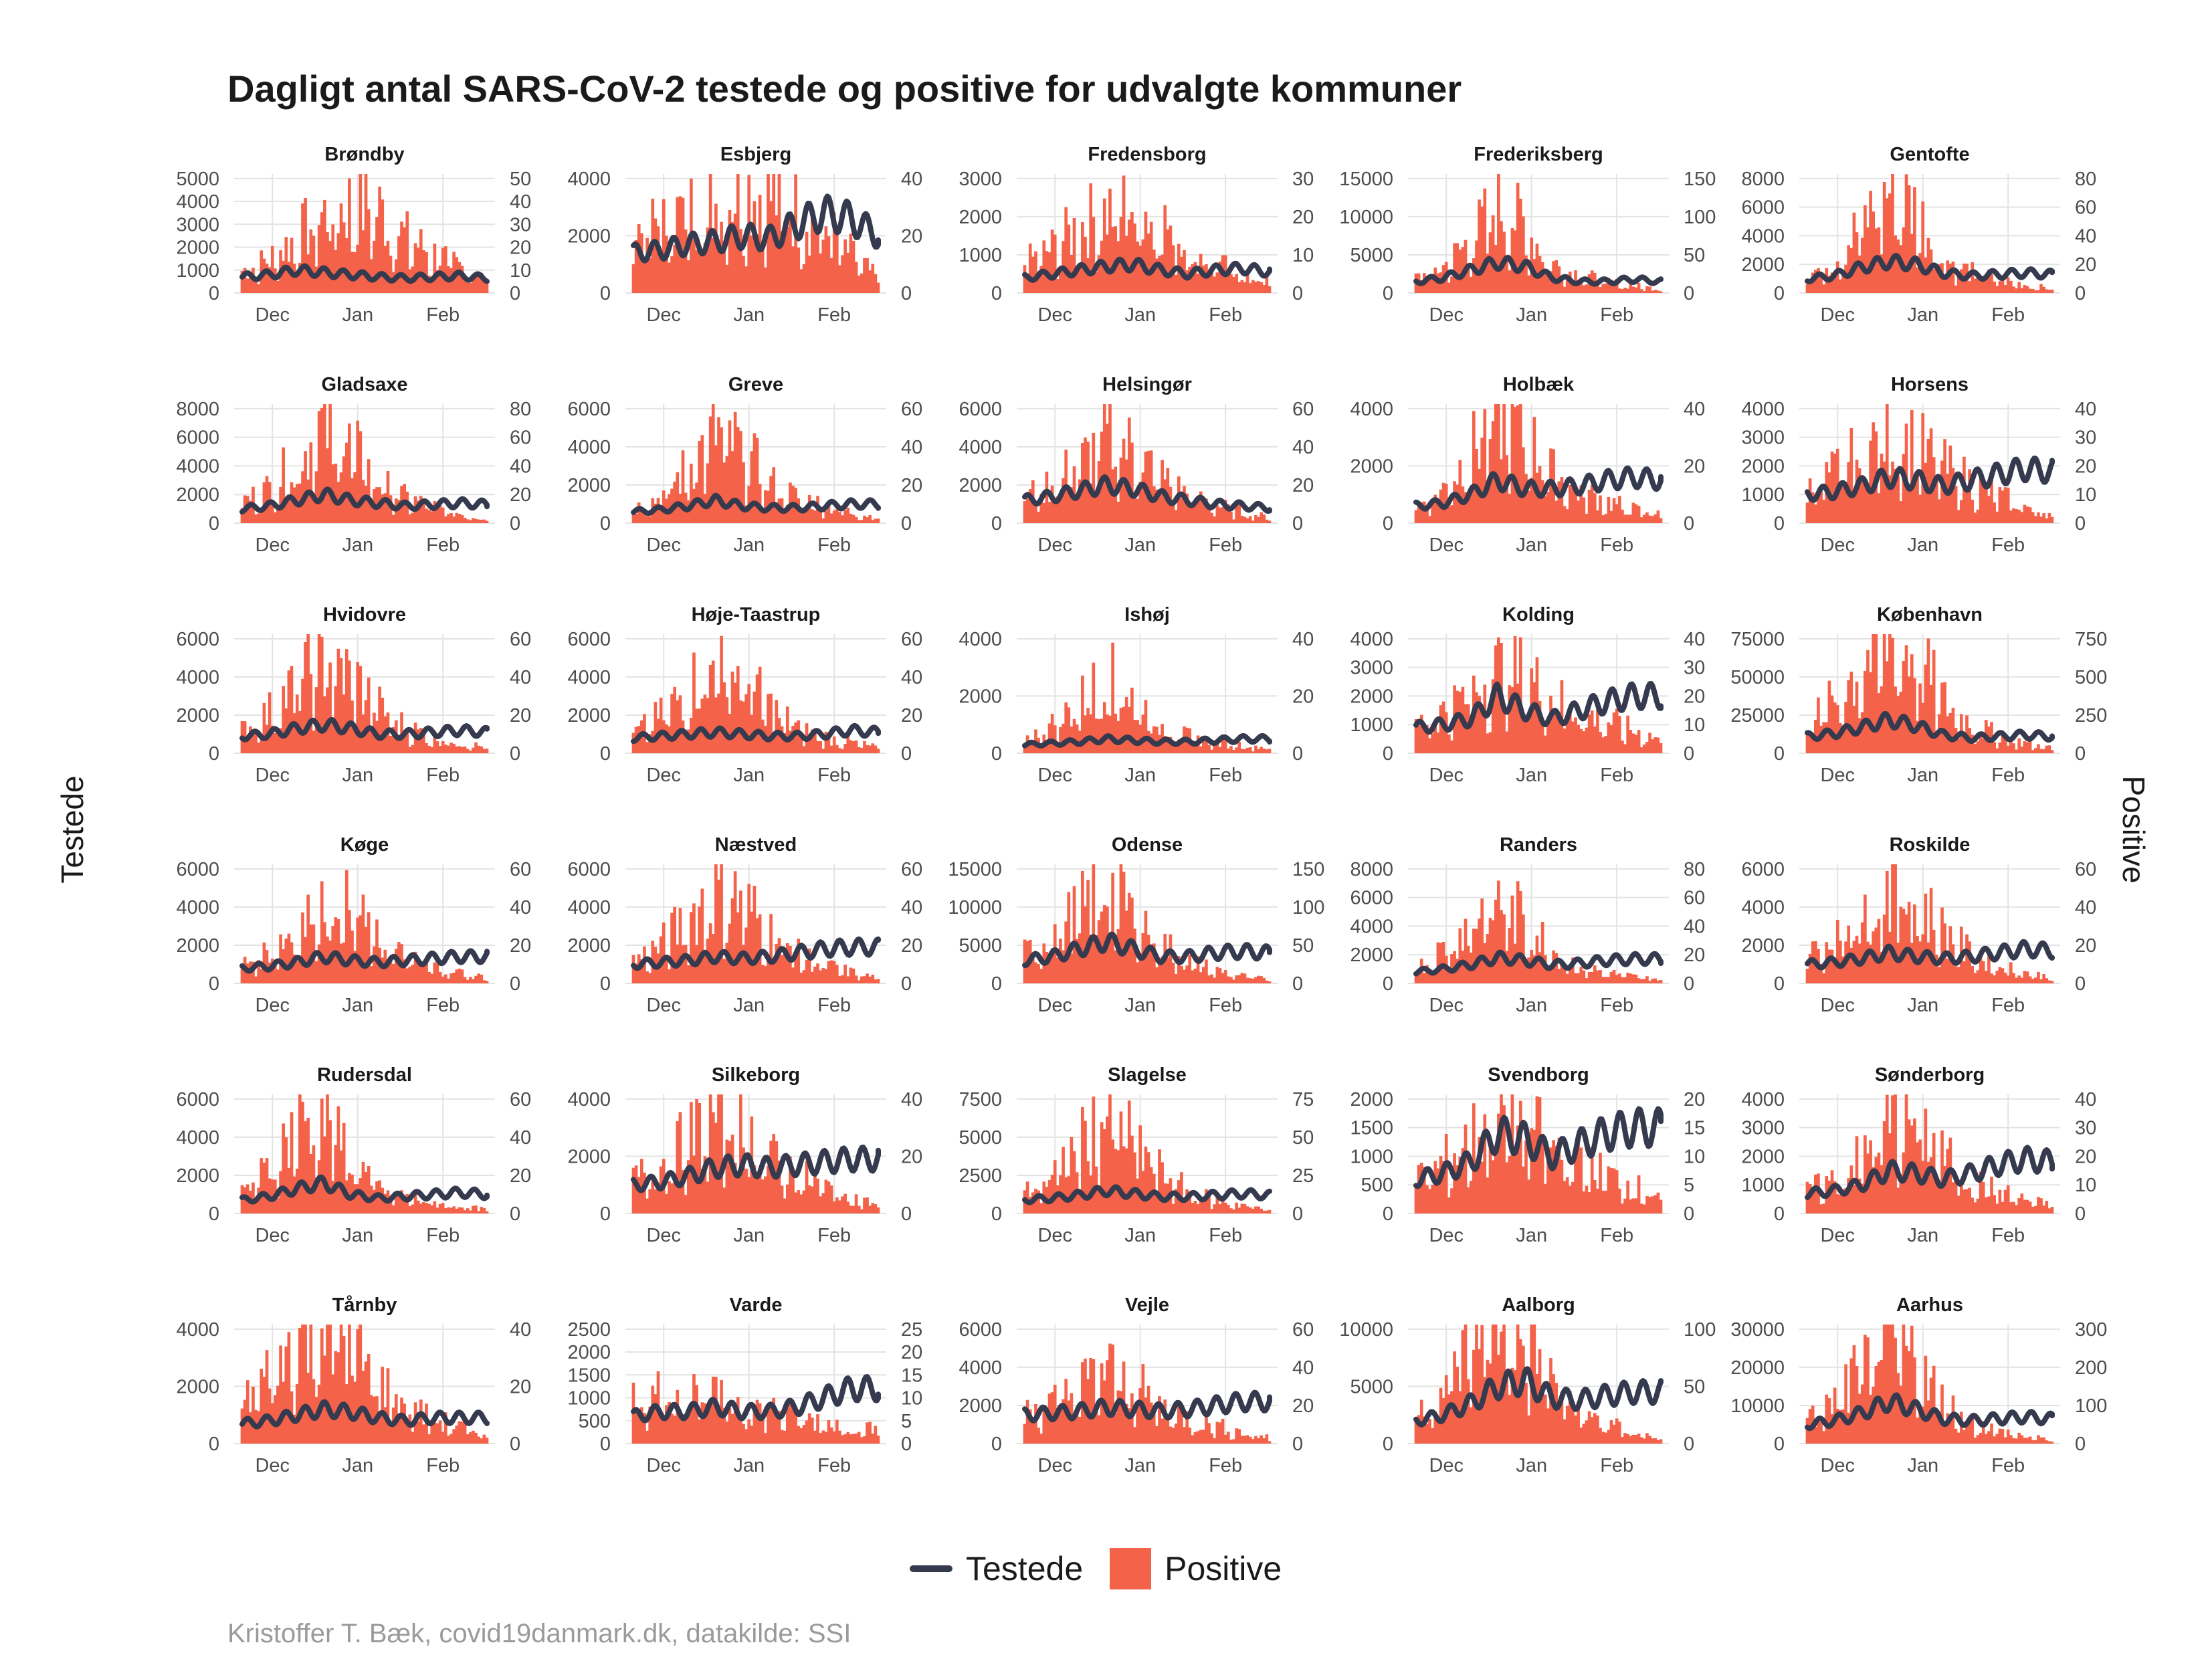 Image resolution: width=2212 pixels, height=1659 pixels. What do you see at coordinates (364, 614) in the screenshot?
I see `panel-title: Hvidovre` at bounding box center [364, 614].